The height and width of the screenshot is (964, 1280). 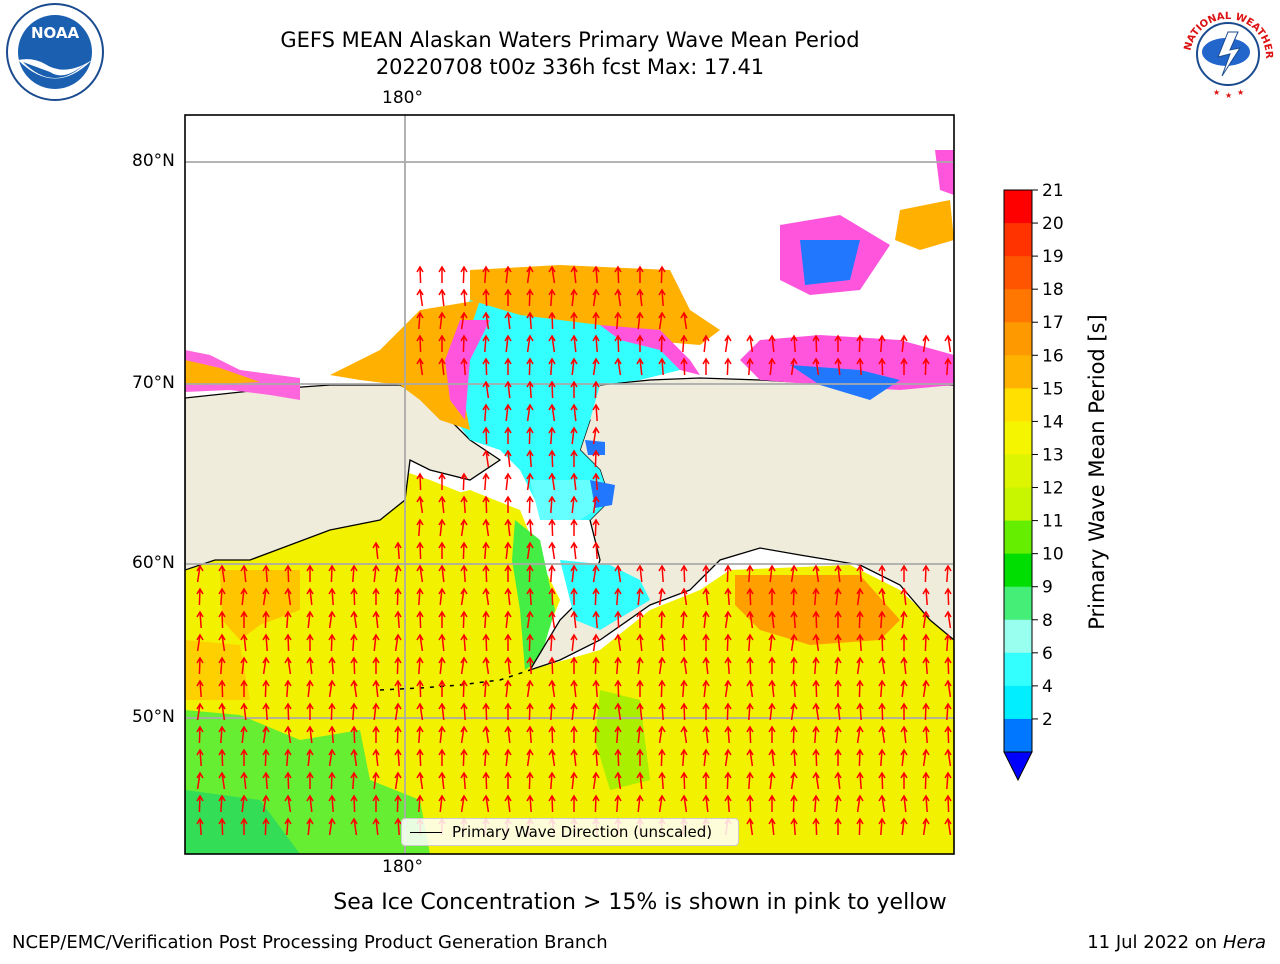 What do you see at coordinates (55, 52) in the screenshot?
I see `noaa-logo: NOAA` at bounding box center [55, 52].